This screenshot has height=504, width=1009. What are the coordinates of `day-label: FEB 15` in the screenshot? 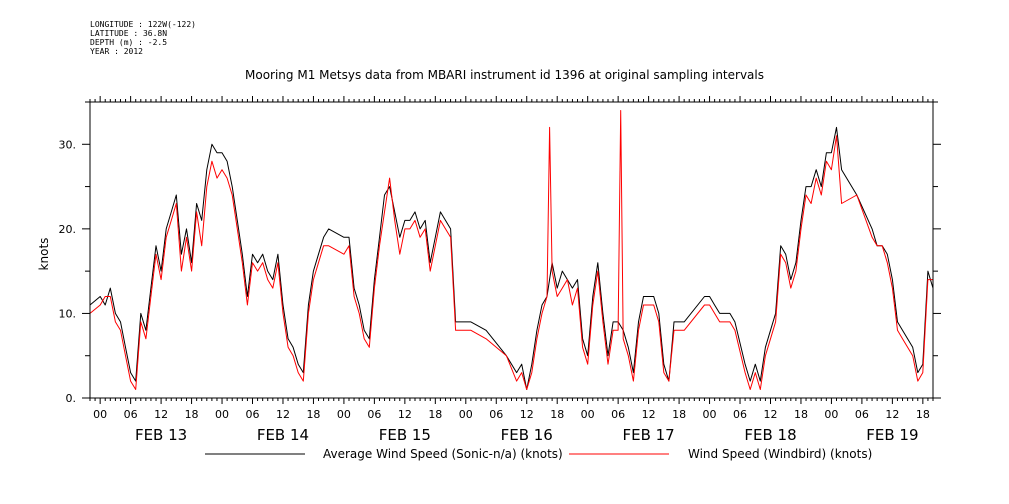 It's located at (405, 435).